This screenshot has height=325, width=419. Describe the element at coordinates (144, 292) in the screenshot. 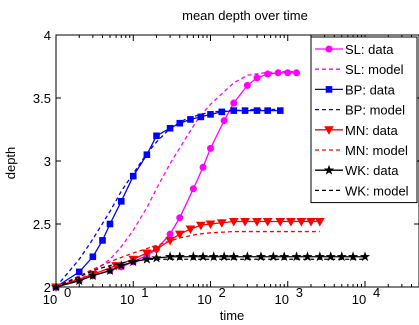

I see `x-tick-label-exponent: 1` at that location.